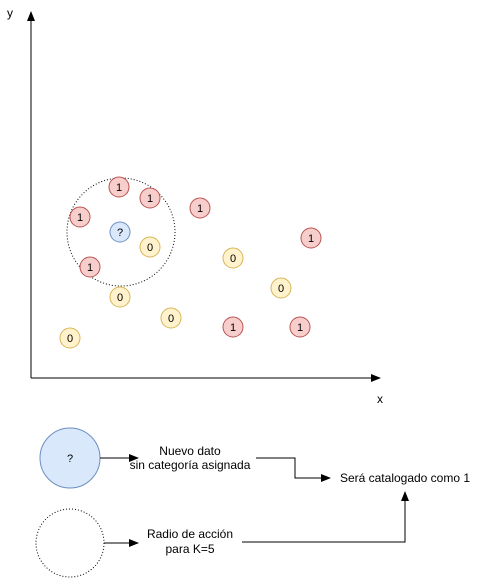  Describe the element at coordinates (70, 459) in the screenshot. I see `legend-new-point-symbol: ?` at that location.